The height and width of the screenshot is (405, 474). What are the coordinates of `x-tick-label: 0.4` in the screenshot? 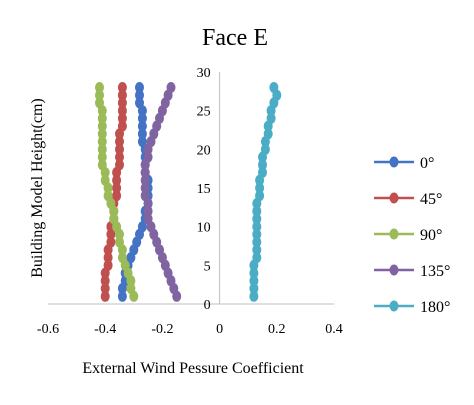 It's located at (334, 329).